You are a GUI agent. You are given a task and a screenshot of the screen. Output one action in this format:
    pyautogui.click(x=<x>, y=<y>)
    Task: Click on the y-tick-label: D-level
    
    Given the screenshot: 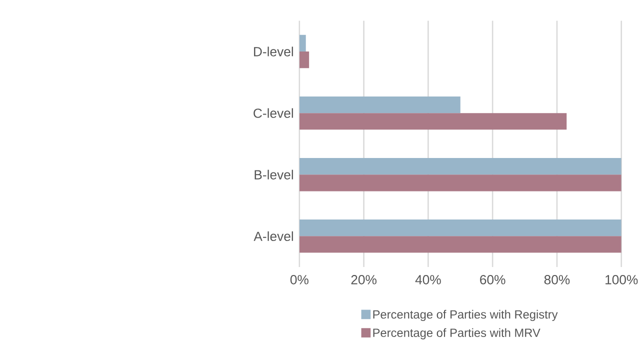 What is the action you would take?
    pyautogui.click(x=273, y=51)
    